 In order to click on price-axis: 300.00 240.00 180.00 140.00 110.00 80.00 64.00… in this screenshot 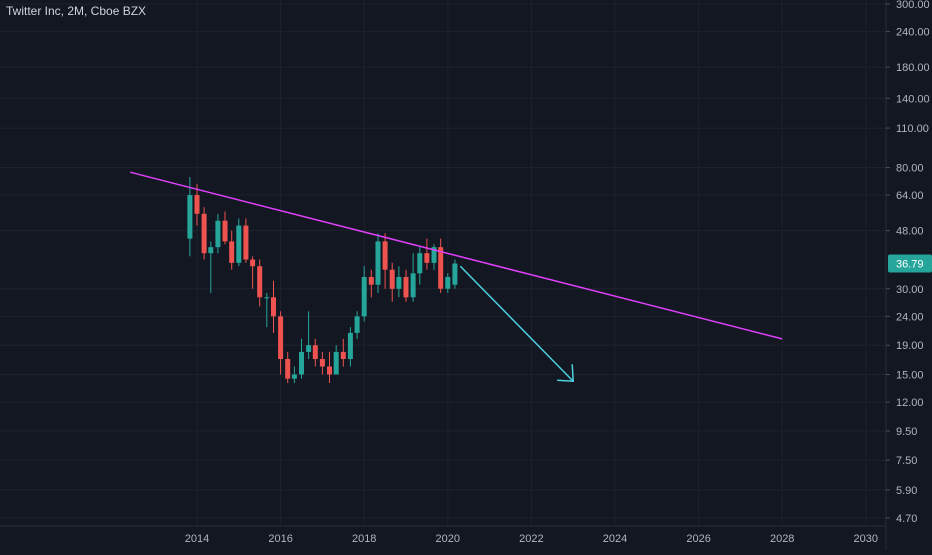, I will do `click(908, 275)`.